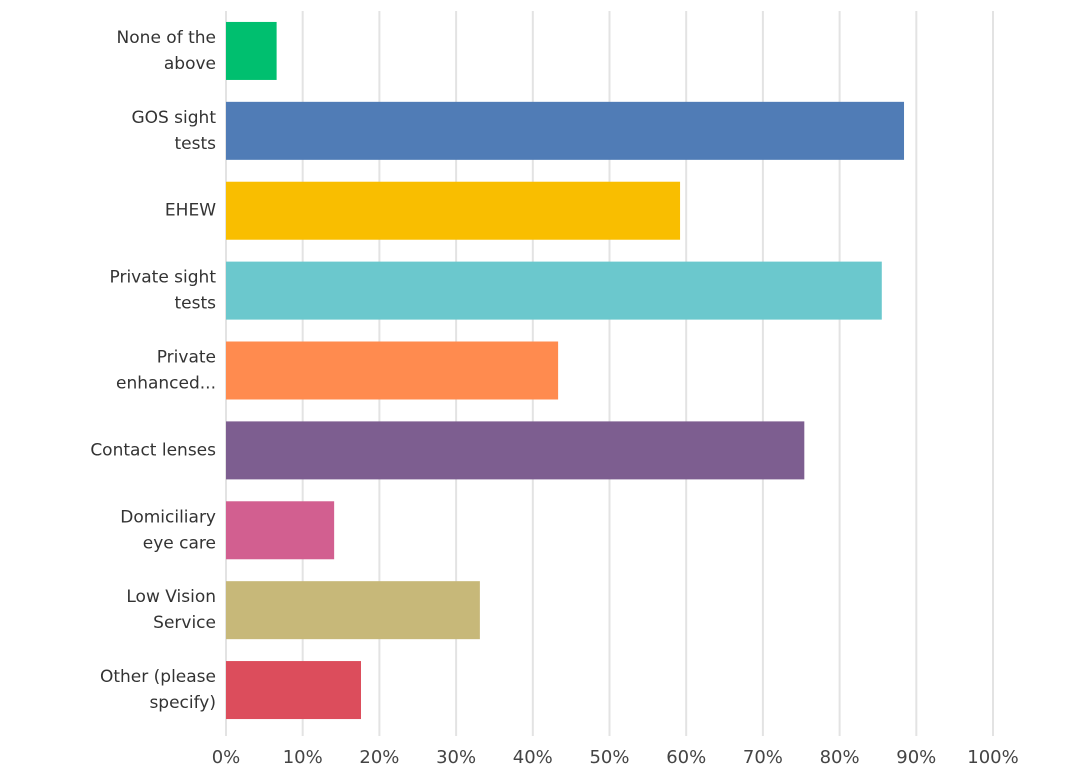  I want to click on y-tick-label-line: GOS sight, so click(173, 118).